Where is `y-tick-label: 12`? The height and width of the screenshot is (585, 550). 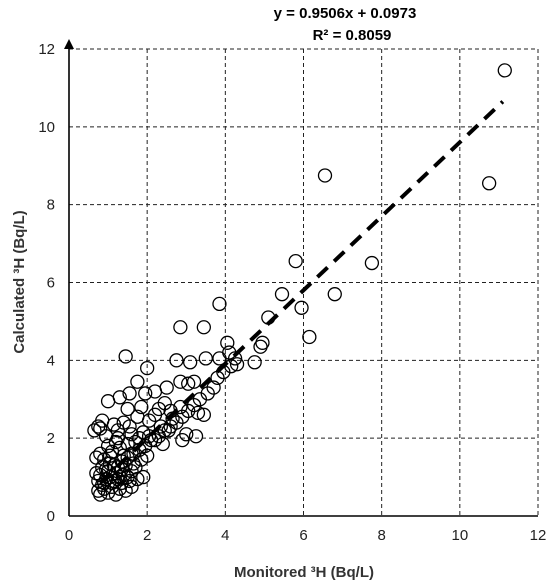 y-tick-label: 12 is located at coordinates (46, 49).